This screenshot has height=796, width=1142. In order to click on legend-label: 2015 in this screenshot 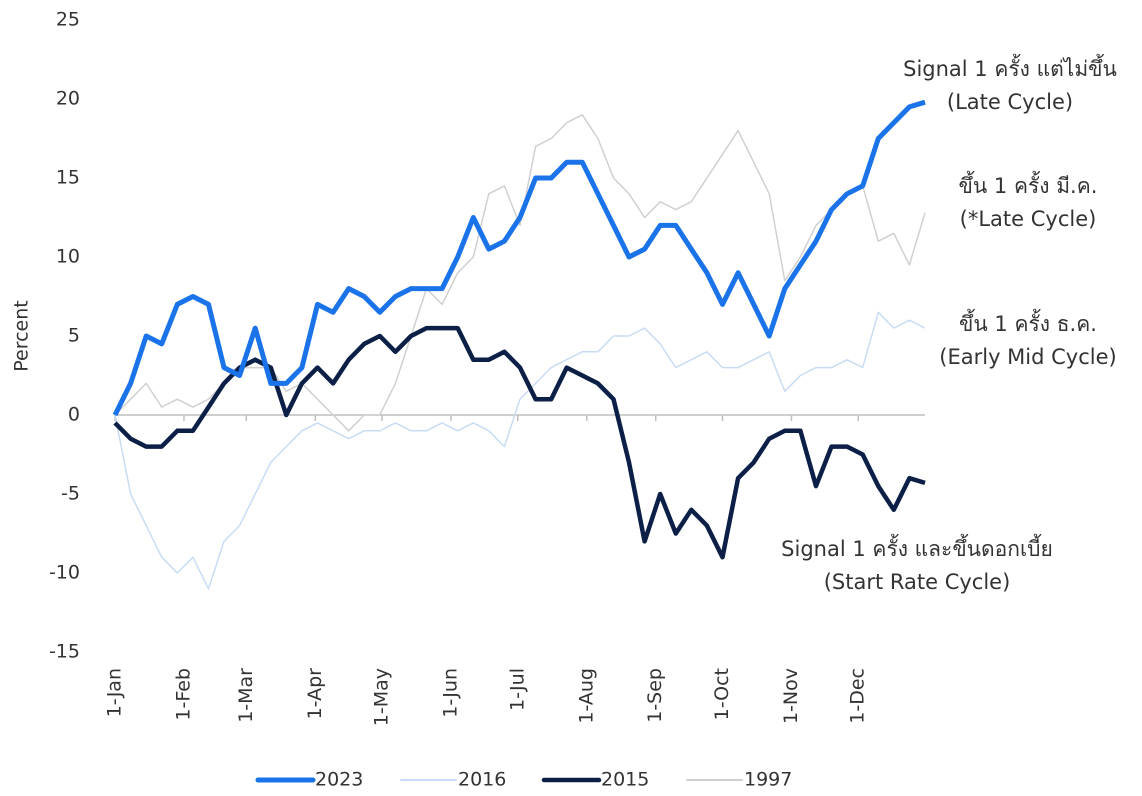, I will do `click(625, 780)`.